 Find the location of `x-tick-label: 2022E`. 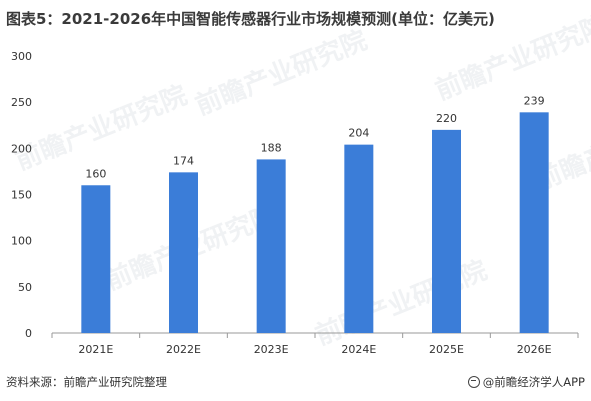

x-tick-label: 2022E is located at coordinates (183, 349).